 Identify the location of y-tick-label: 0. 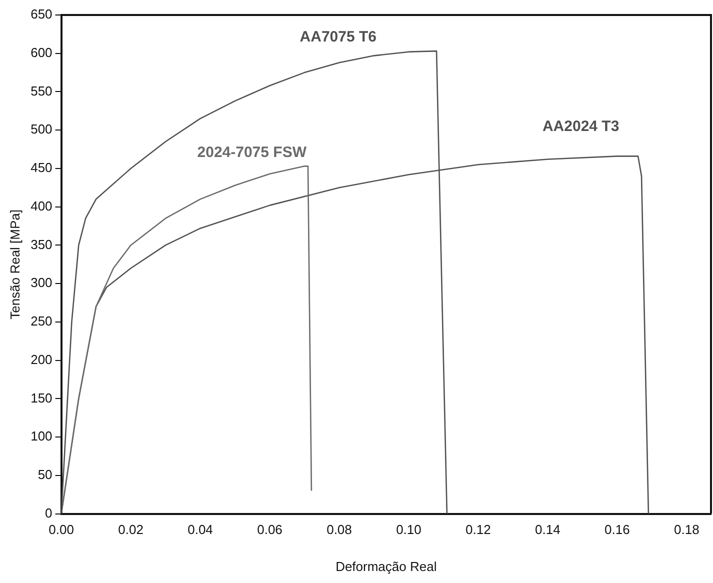
(48, 512).